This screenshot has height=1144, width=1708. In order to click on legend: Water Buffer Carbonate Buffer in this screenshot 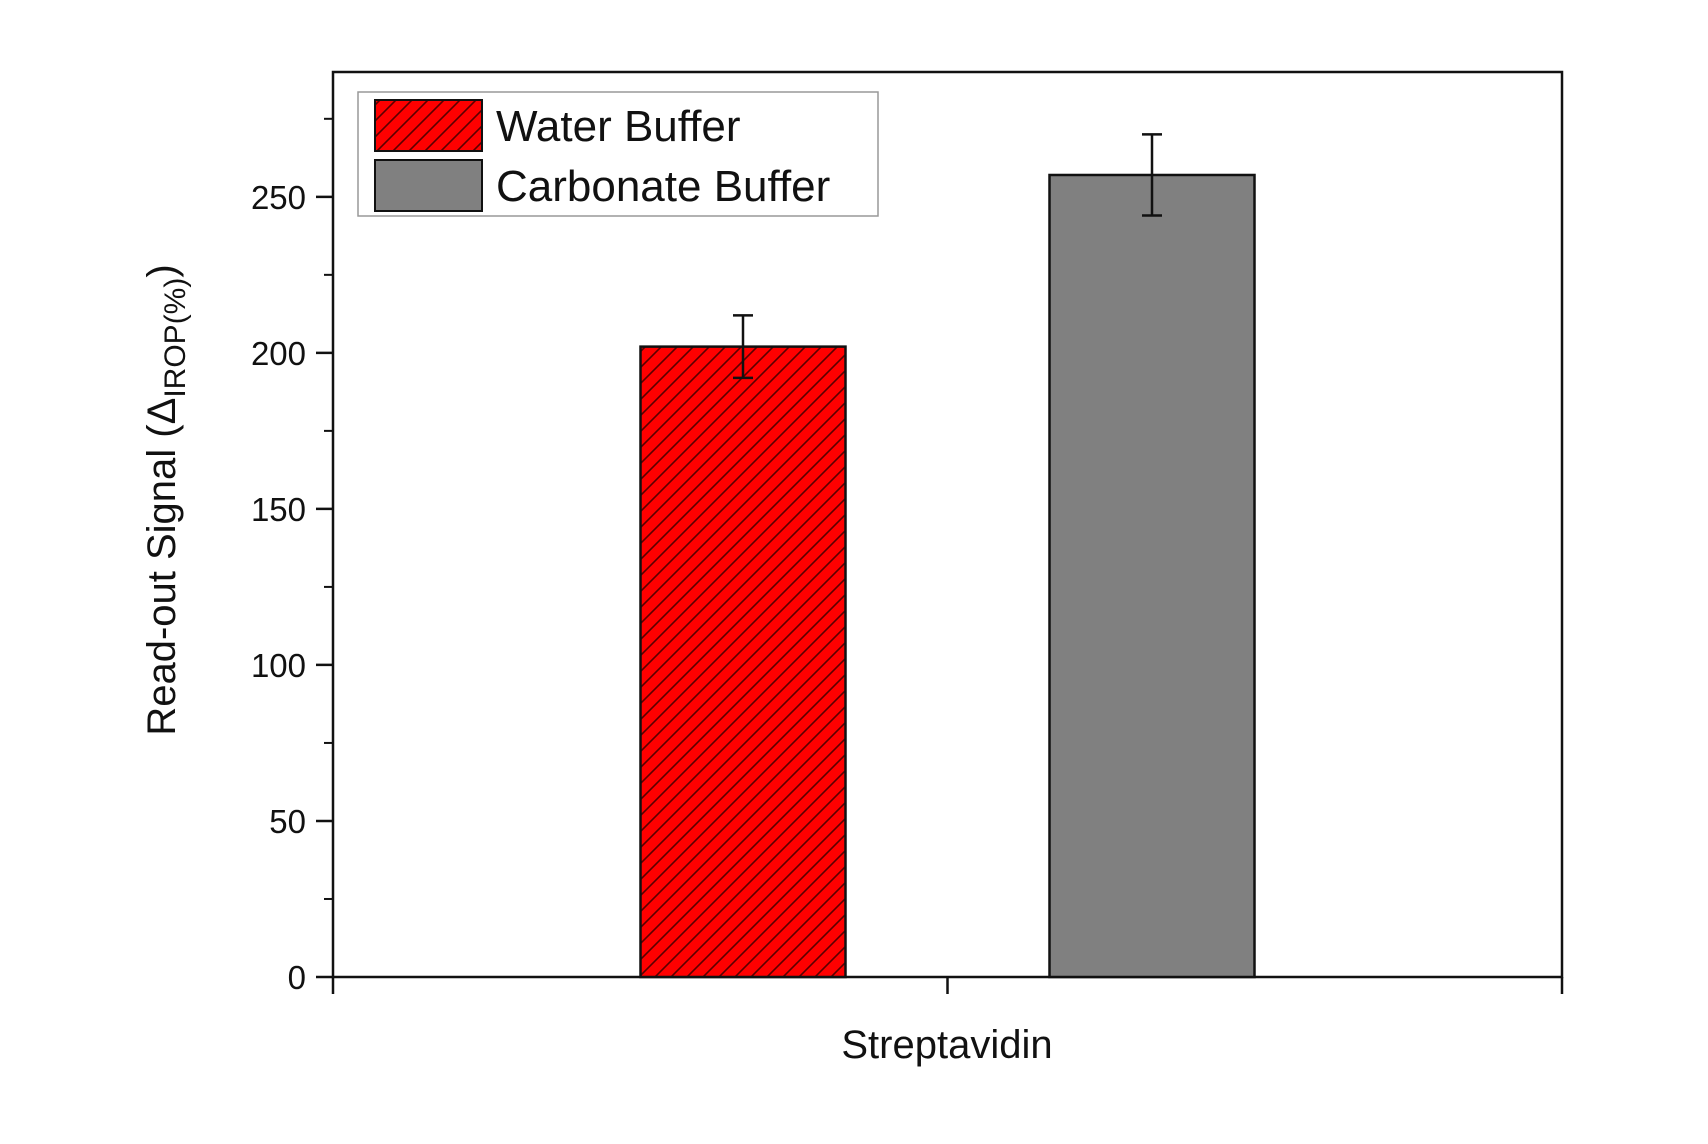, I will do `click(618, 154)`.